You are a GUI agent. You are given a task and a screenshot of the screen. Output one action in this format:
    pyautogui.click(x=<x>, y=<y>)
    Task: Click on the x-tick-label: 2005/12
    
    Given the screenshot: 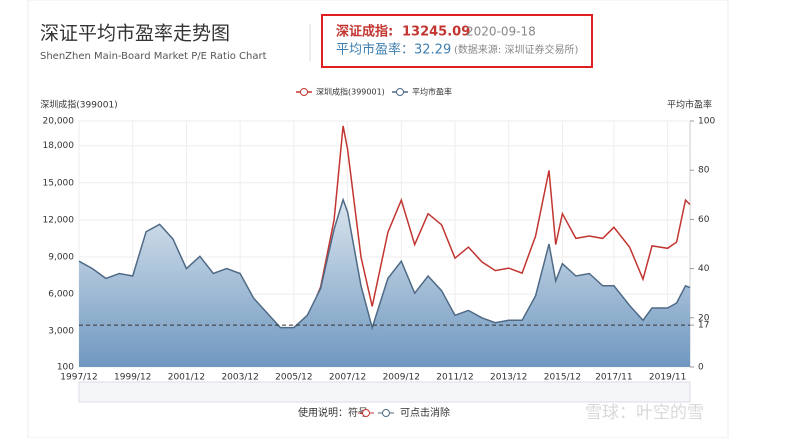 What is the action you would take?
    pyautogui.click(x=293, y=378)
    